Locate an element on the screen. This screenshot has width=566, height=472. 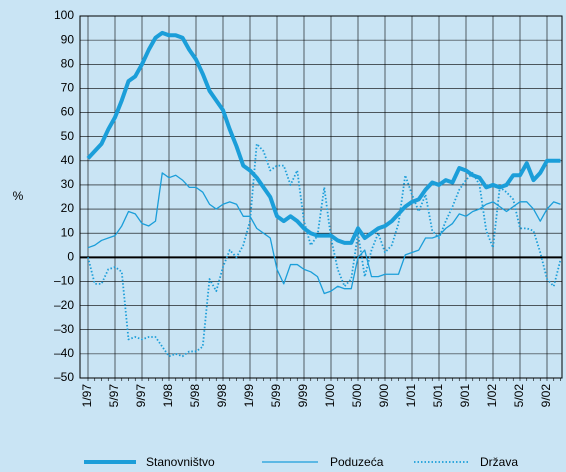
x-tick-label: 9/97 is located at coordinates (141, 396).